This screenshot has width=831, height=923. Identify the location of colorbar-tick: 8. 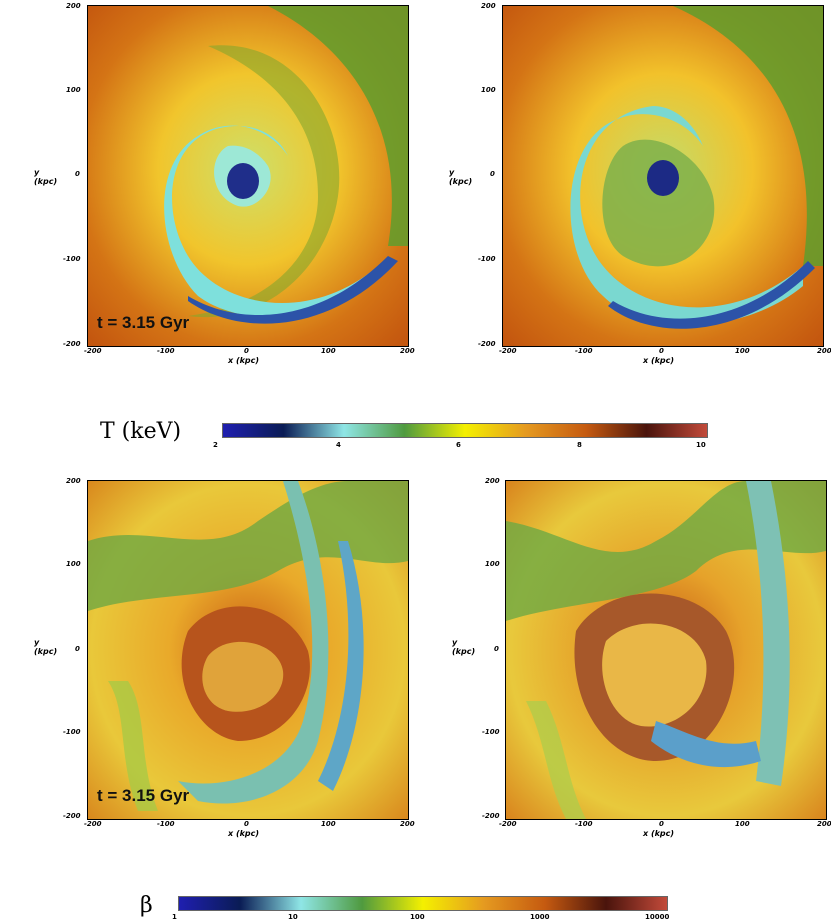
(579, 445).